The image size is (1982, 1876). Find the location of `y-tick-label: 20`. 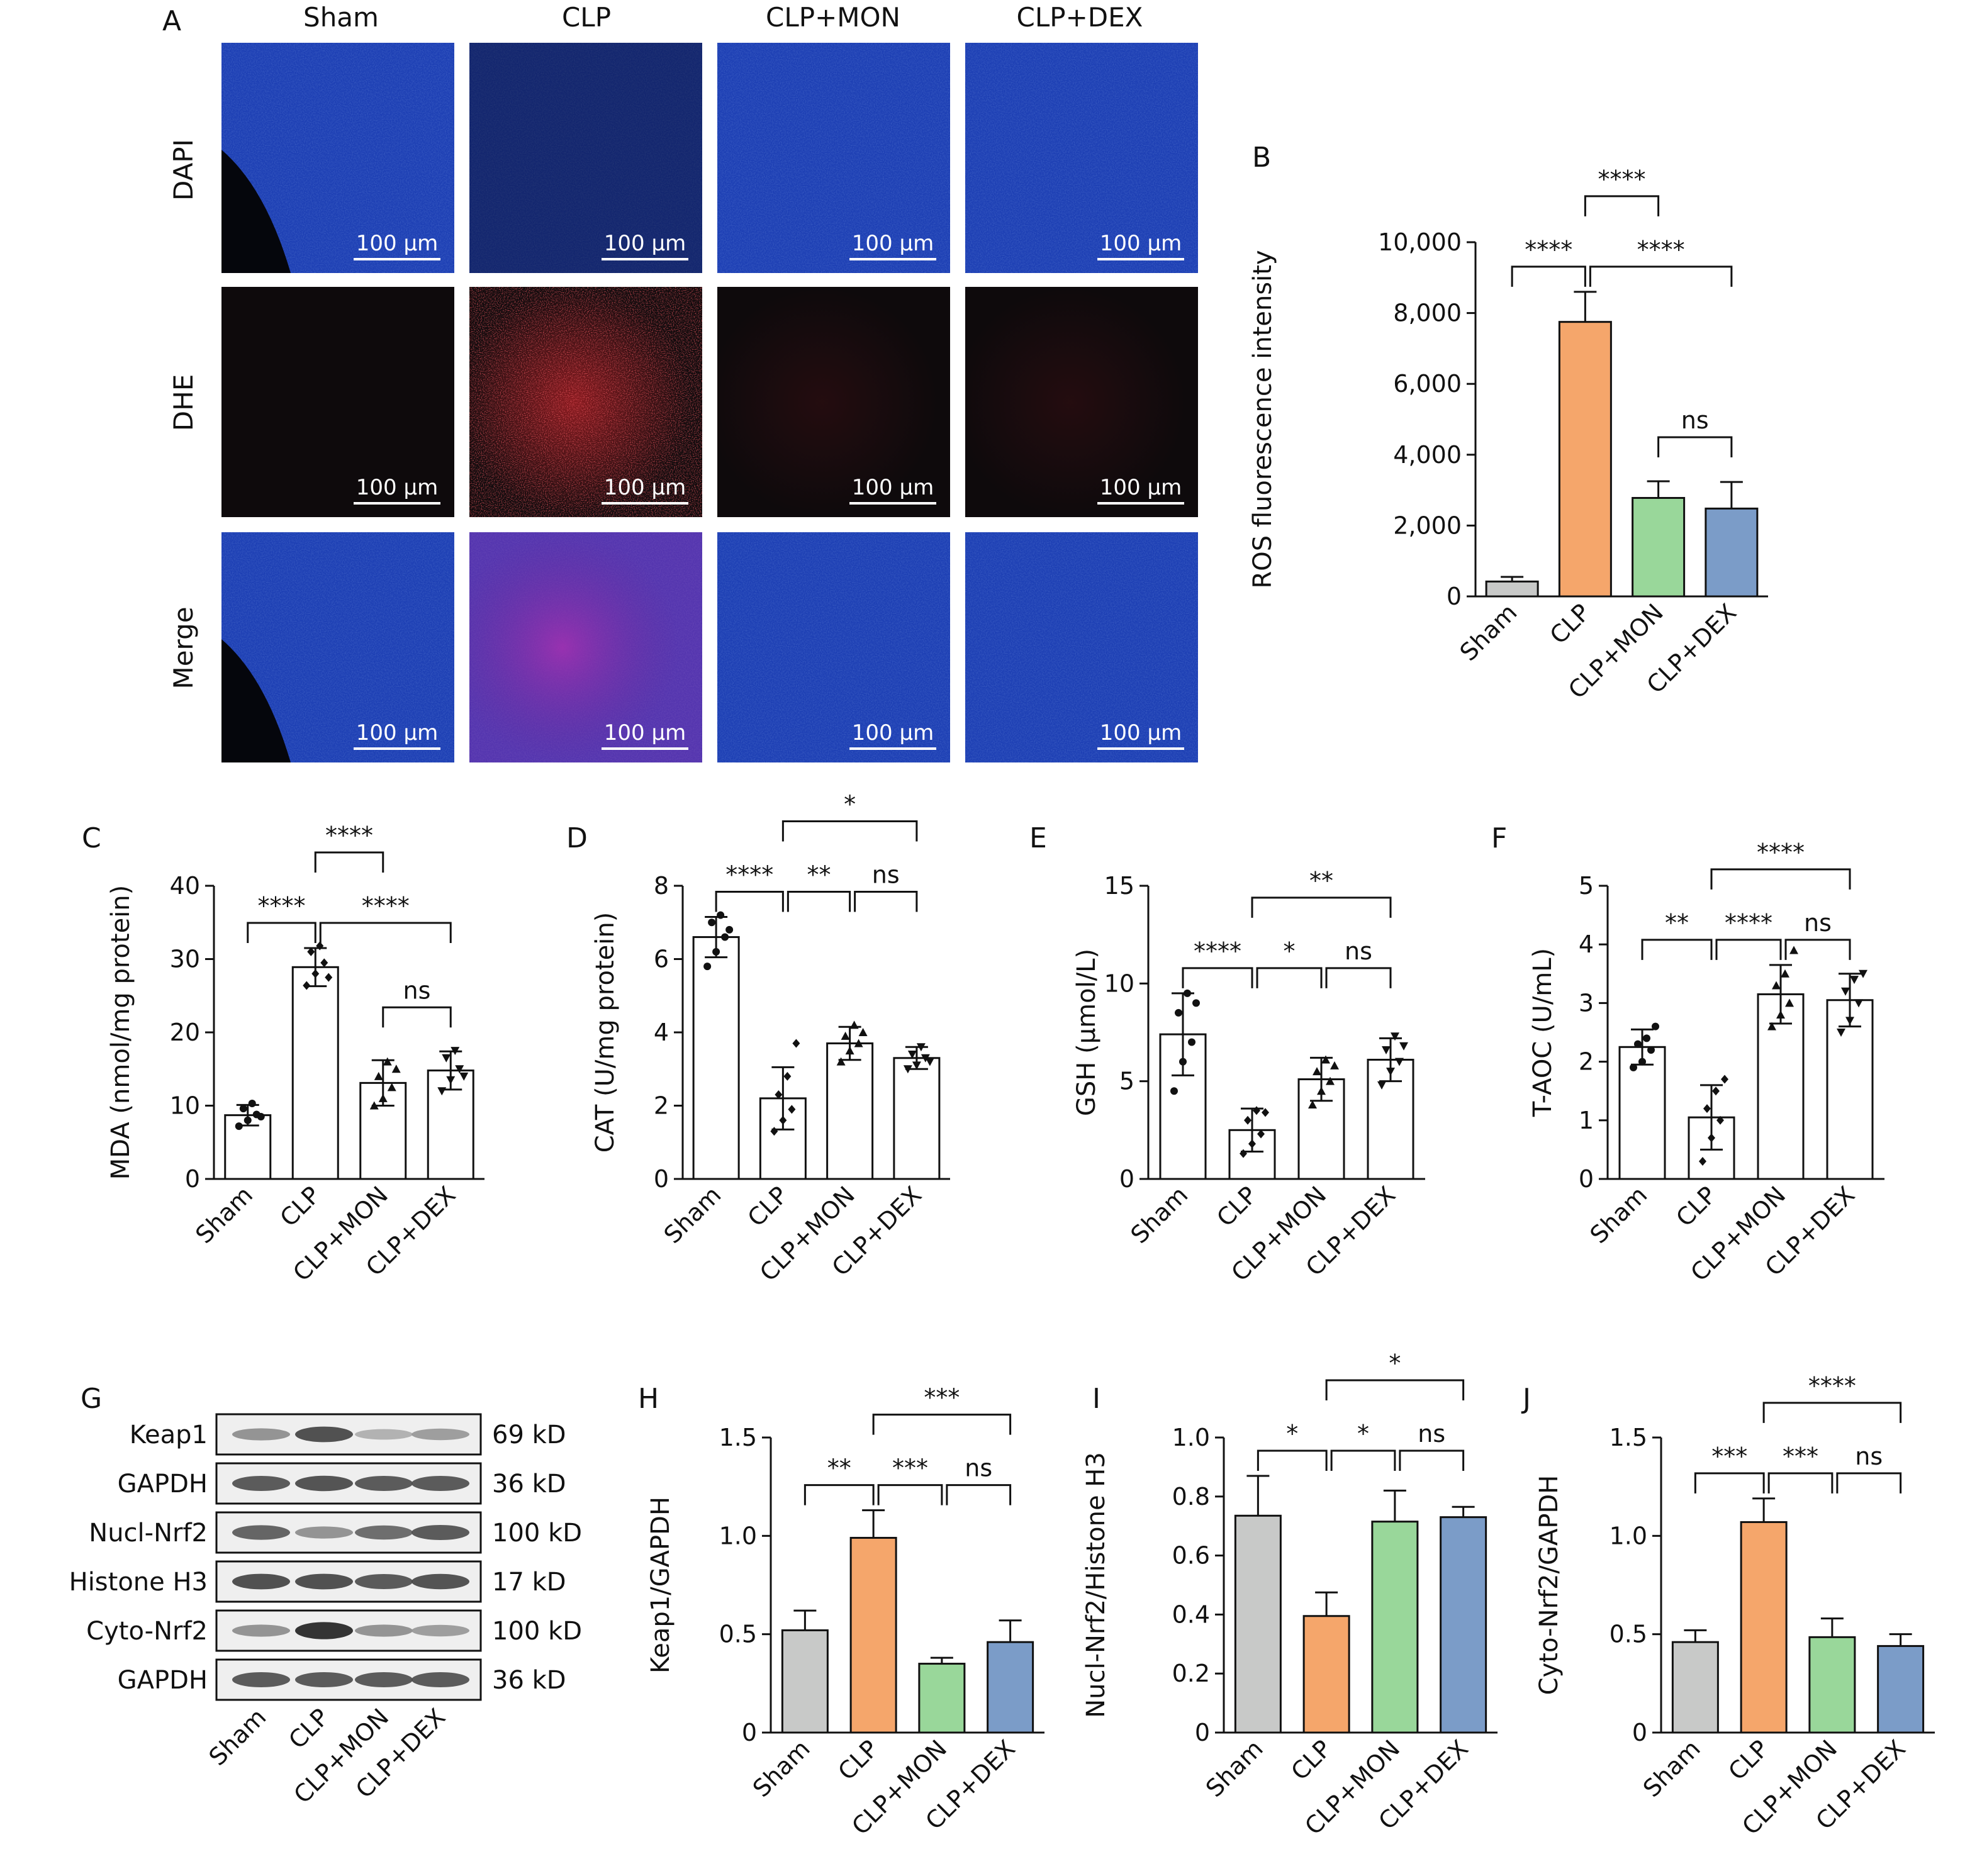

y-tick-label: 20 is located at coordinates (185, 1032).